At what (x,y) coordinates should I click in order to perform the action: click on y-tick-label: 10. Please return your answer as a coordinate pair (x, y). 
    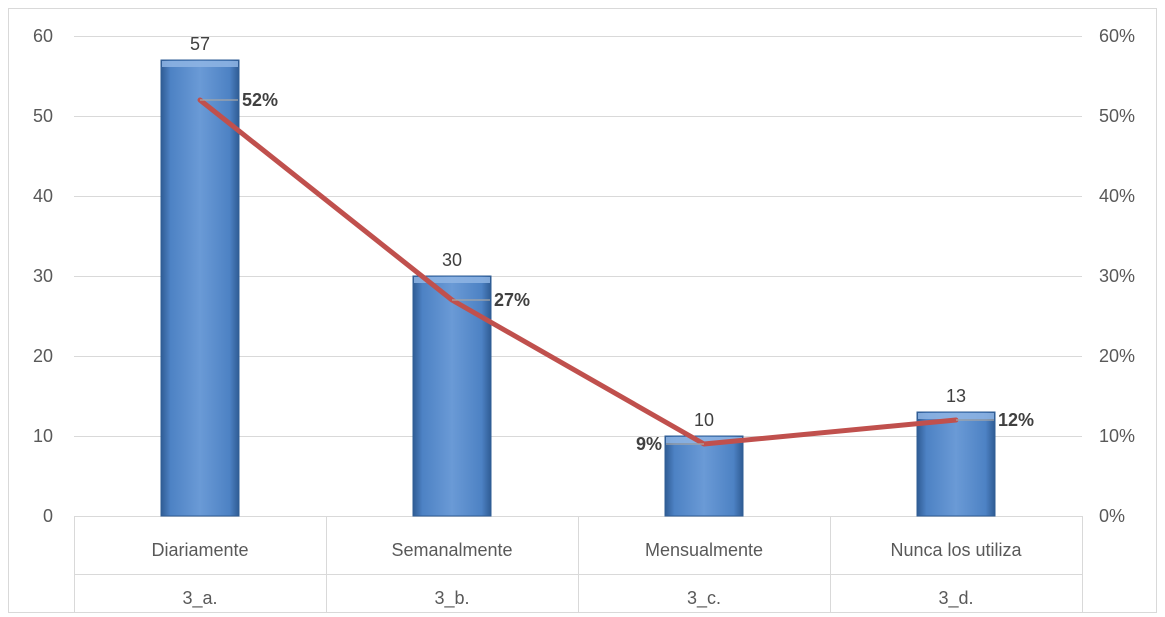
    Looking at the image, I should click on (43, 436).